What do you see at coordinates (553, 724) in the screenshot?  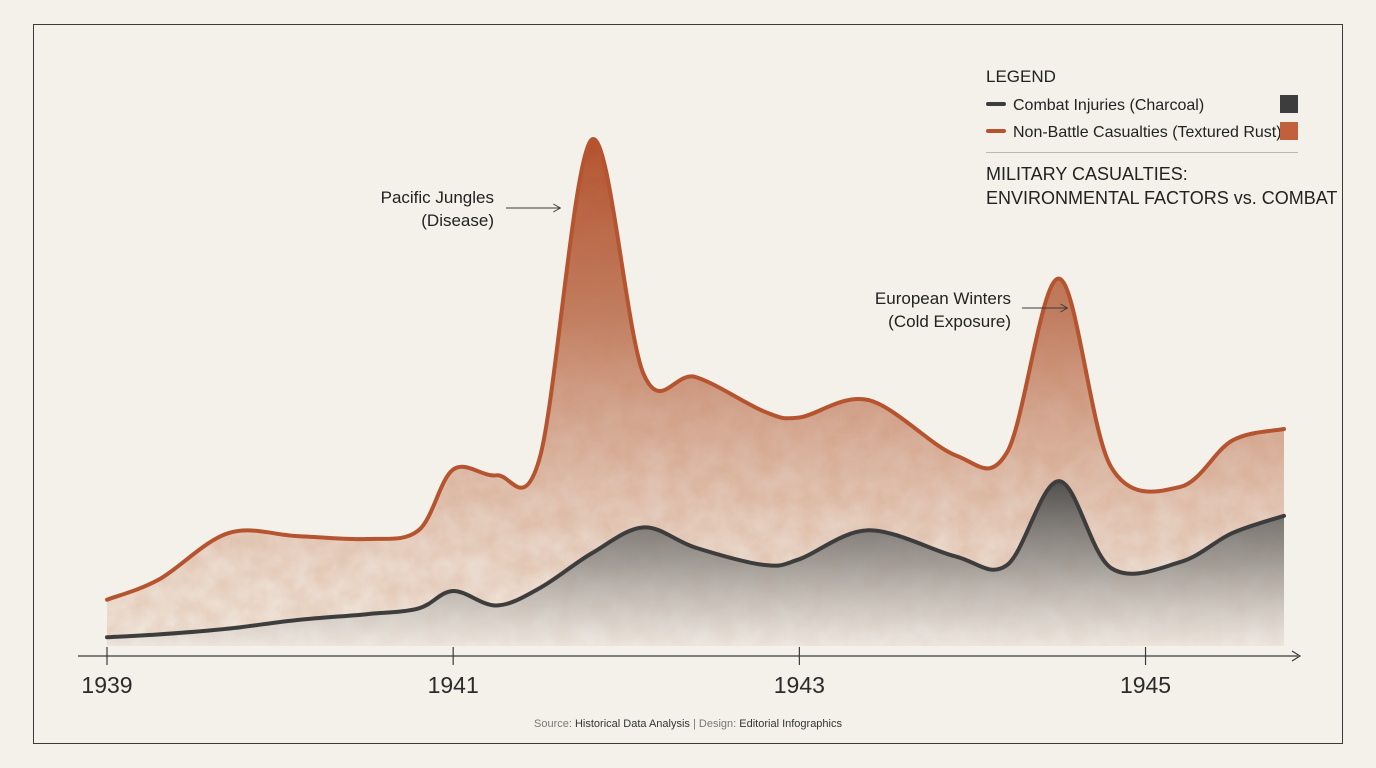 I see `source-prefix: Source:` at bounding box center [553, 724].